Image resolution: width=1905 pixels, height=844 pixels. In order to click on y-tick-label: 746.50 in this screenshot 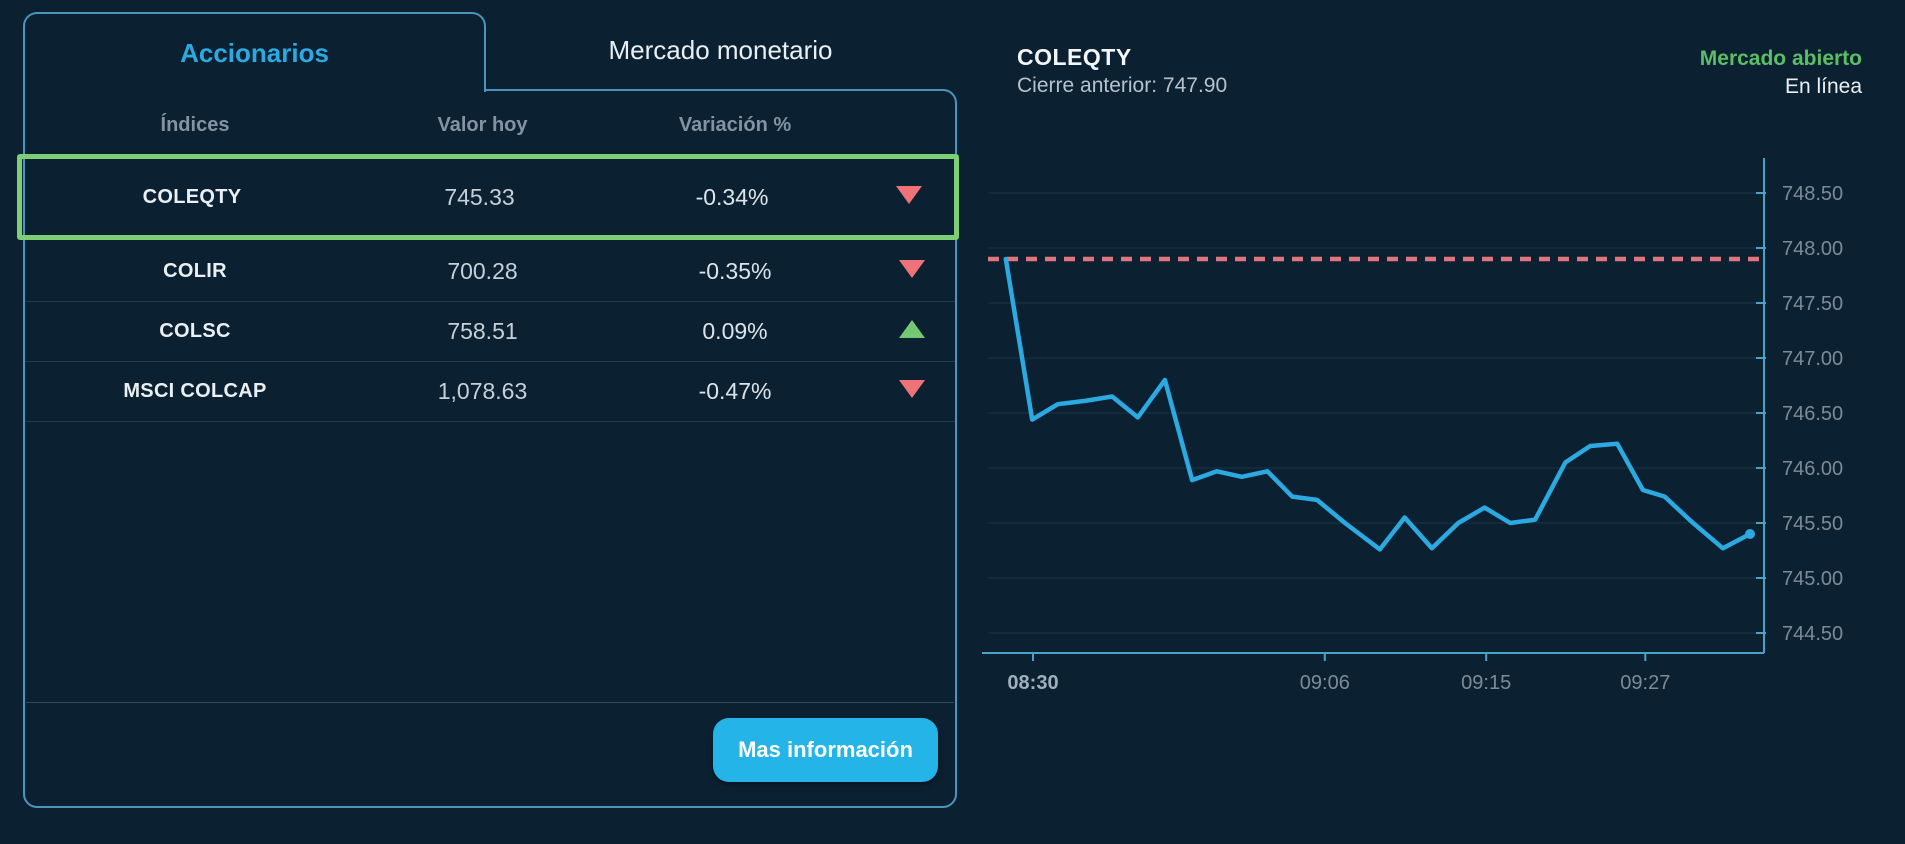, I will do `click(1812, 414)`.